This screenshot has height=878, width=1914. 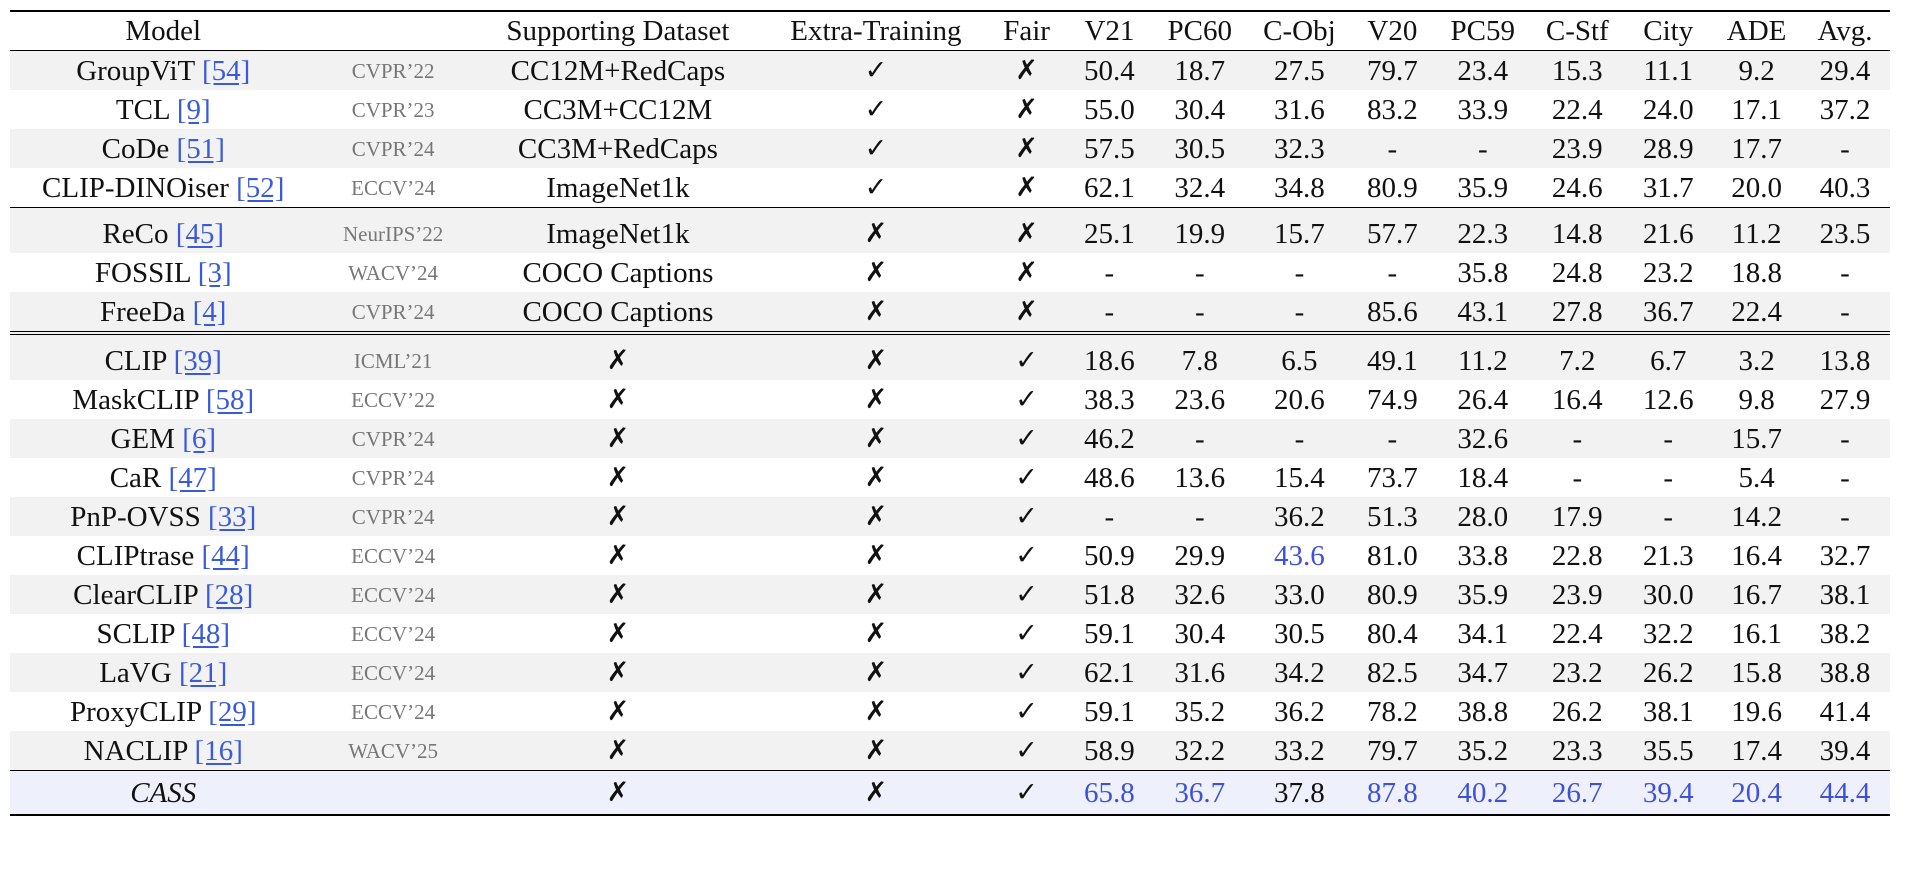 What do you see at coordinates (1299, 751) in the screenshot?
I see `cobj-value: 33.2` at bounding box center [1299, 751].